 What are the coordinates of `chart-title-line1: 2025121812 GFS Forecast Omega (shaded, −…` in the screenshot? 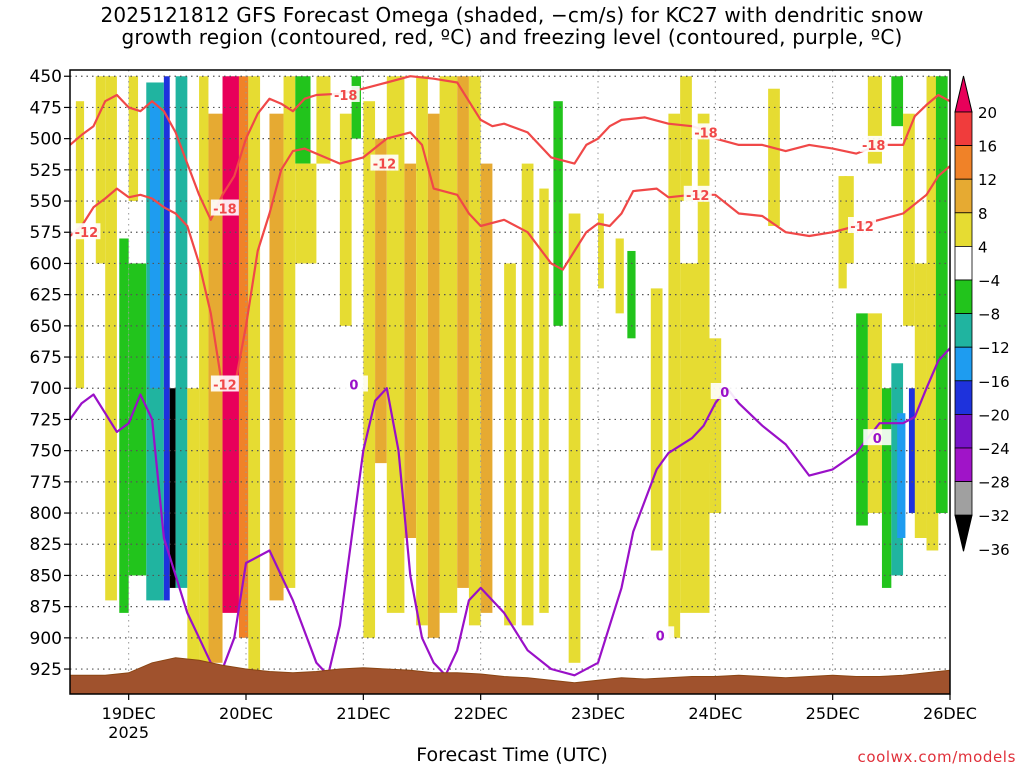 It's located at (512, 15).